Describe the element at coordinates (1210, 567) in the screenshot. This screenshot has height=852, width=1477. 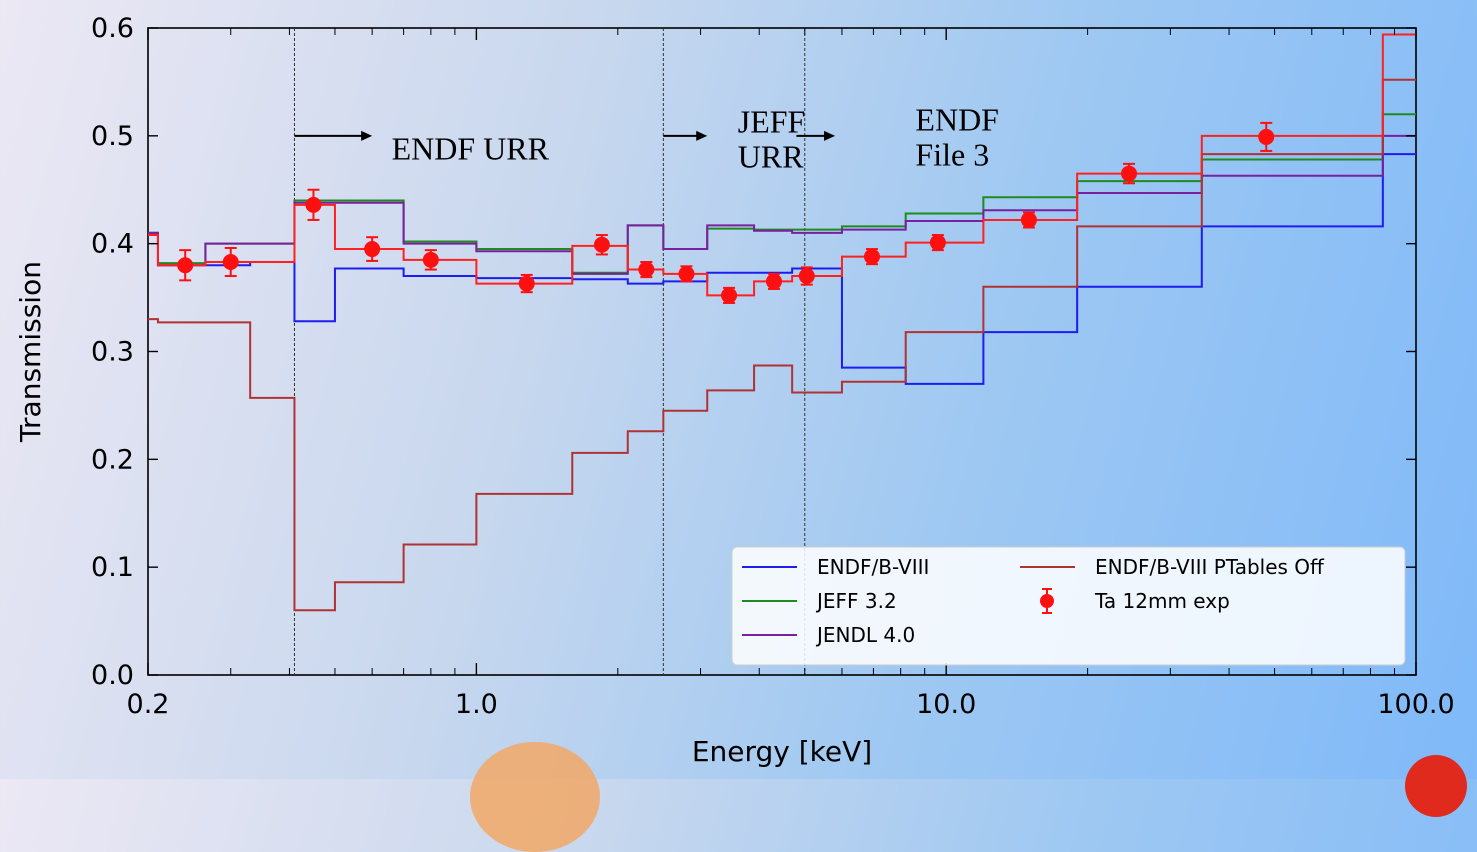
I see `legend-label: ENDF/B-VIII PTables Off` at that location.